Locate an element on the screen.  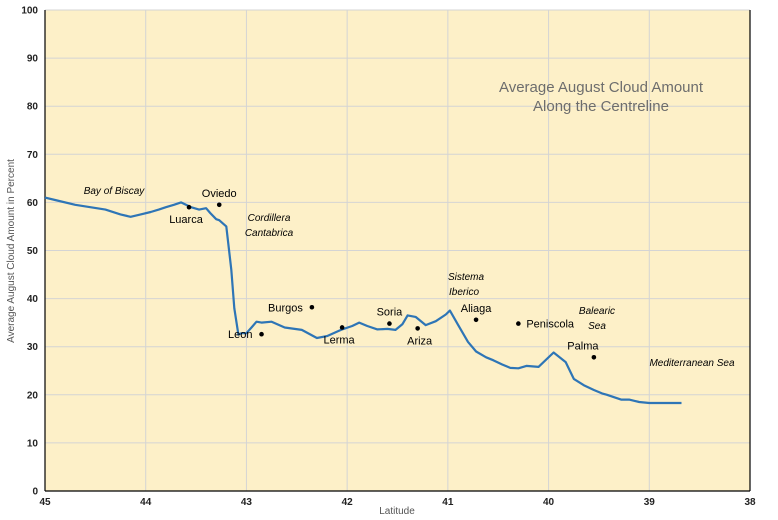
y-tick-label: 90 is located at coordinates (33, 59).